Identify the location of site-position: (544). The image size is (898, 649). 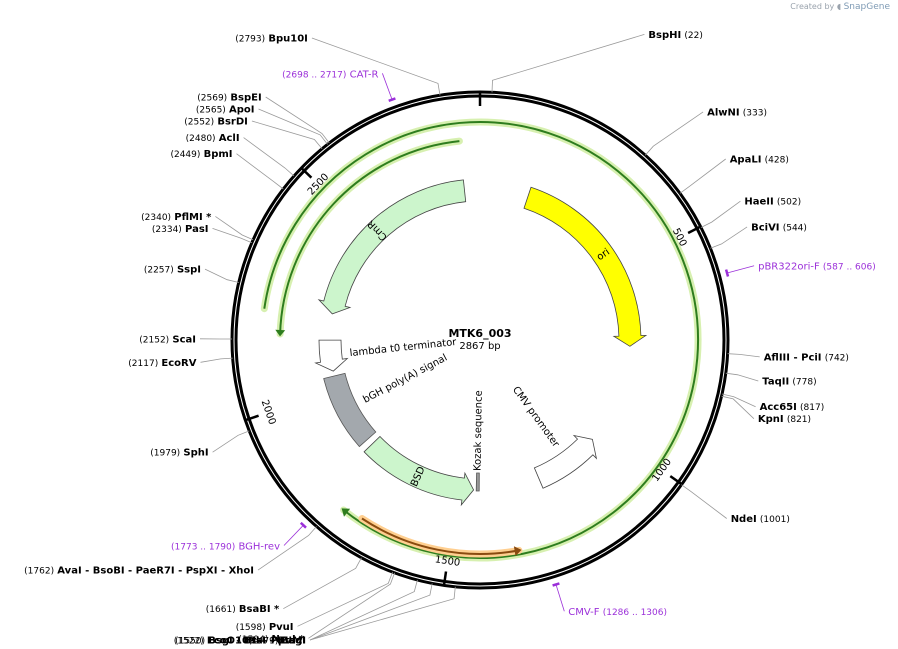
(795, 228).